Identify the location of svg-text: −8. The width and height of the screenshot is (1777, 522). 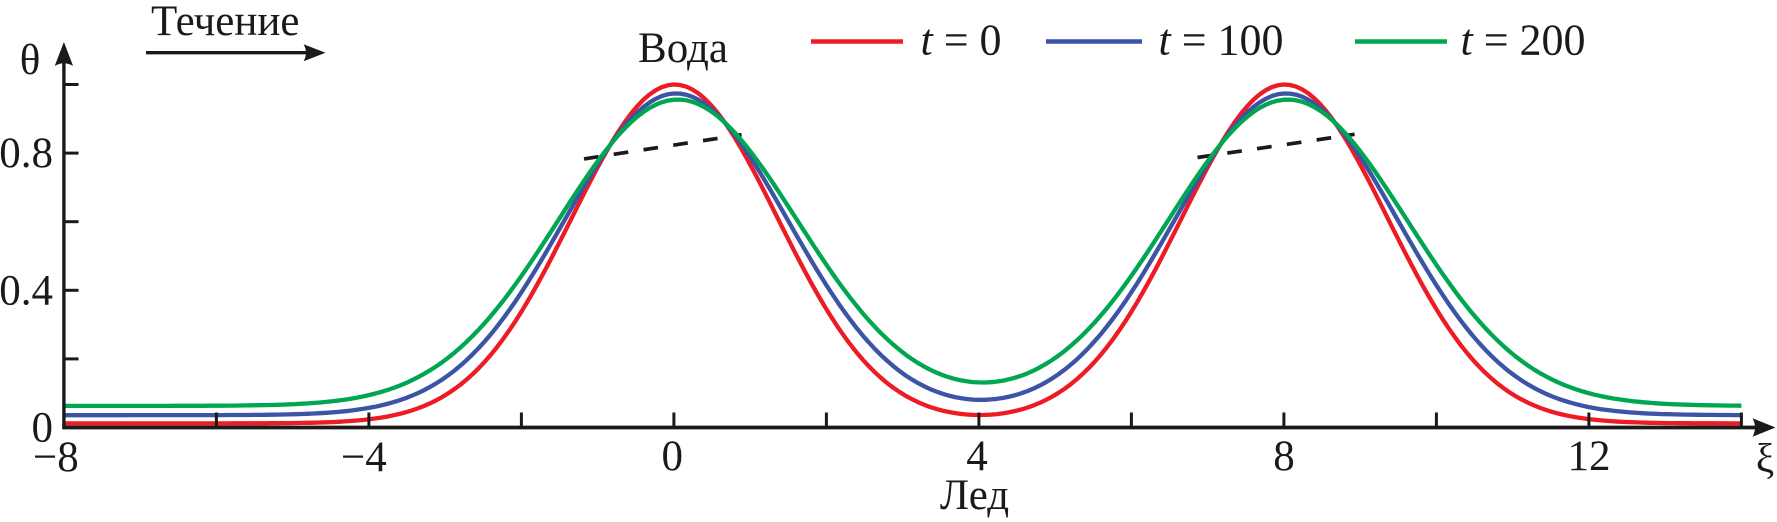
(56, 457).